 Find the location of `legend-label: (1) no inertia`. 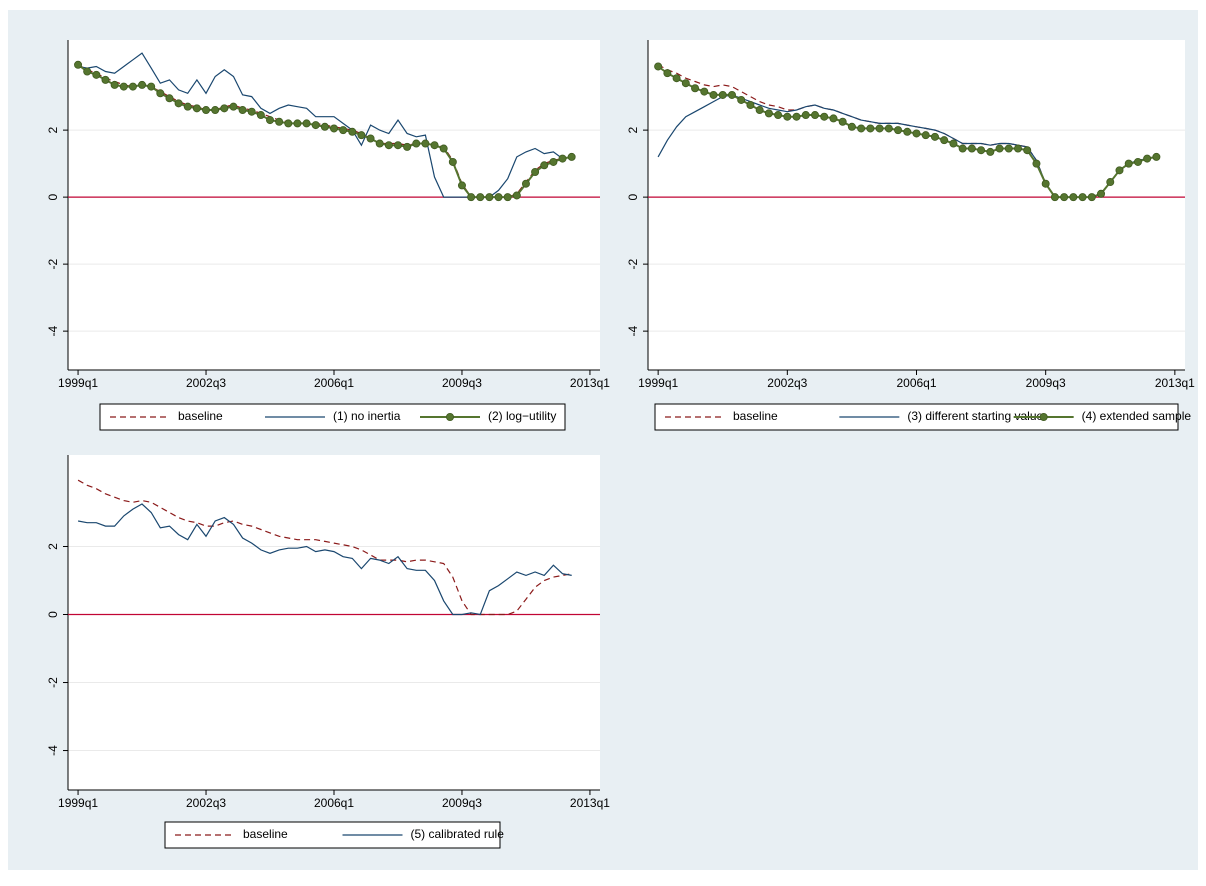

legend-label: (1) no inertia is located at coordinates (367, 416).